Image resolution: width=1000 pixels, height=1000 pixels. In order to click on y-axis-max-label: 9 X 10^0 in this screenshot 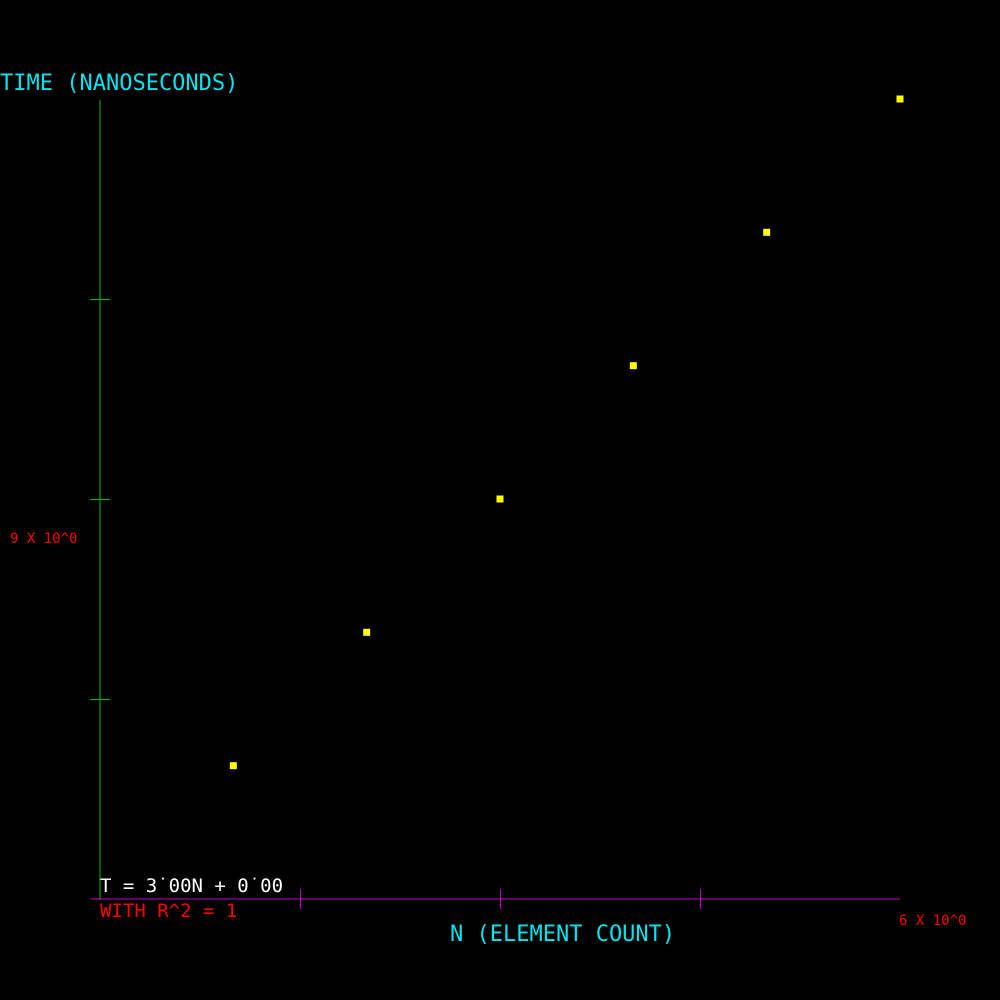, I will do `click(44, 539)`.